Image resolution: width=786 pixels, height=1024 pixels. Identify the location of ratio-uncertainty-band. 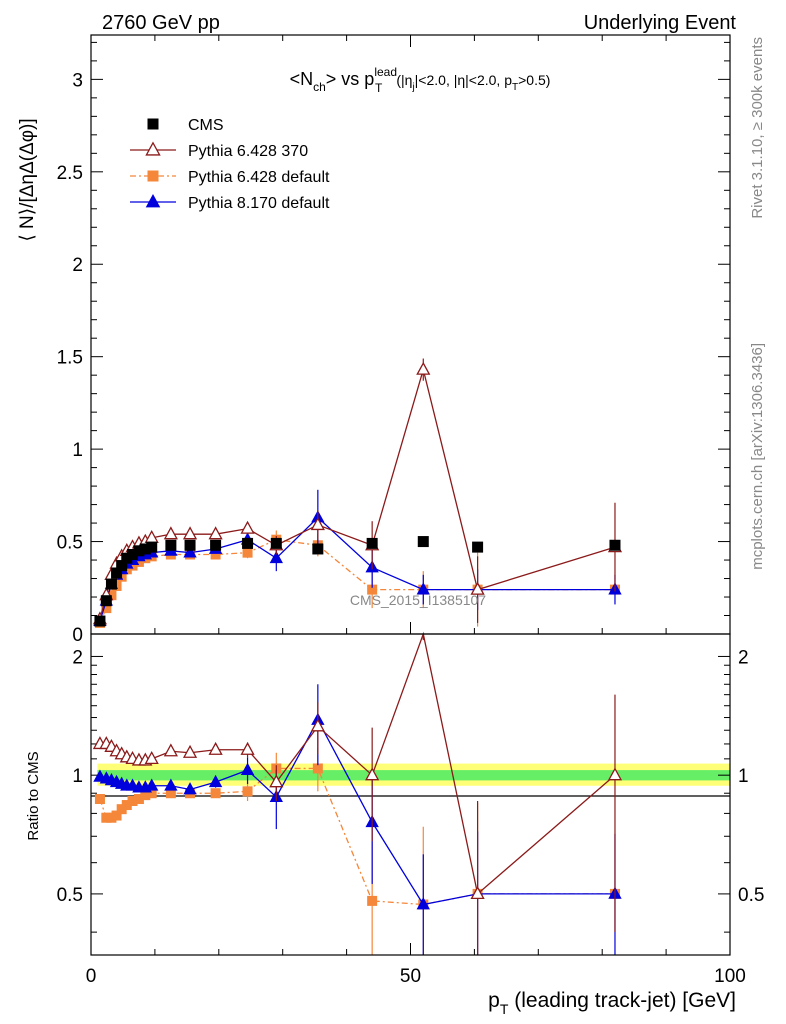
(413, 774).